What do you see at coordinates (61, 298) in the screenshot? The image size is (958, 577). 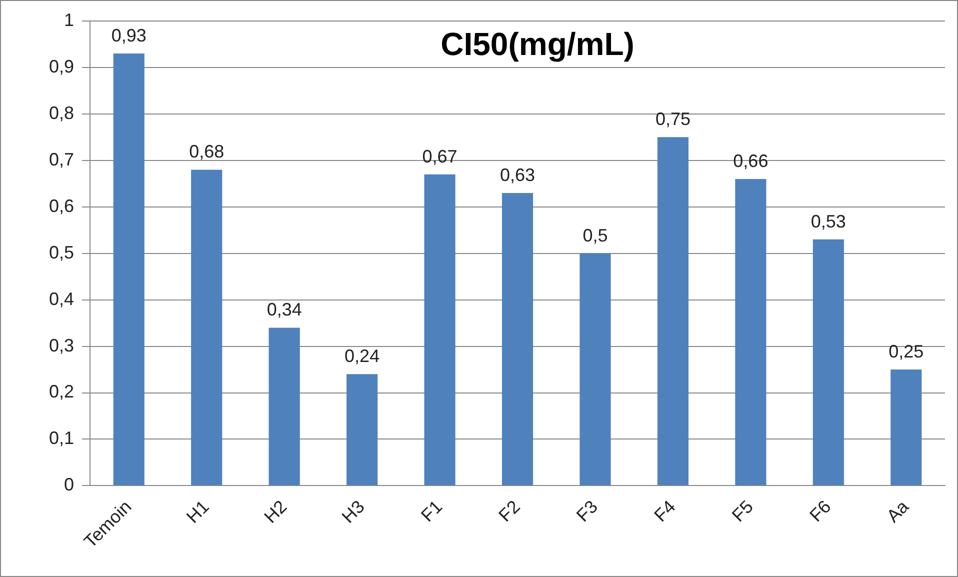 I see `y-tick-label: 0,4` at bounding box center [61, 298].